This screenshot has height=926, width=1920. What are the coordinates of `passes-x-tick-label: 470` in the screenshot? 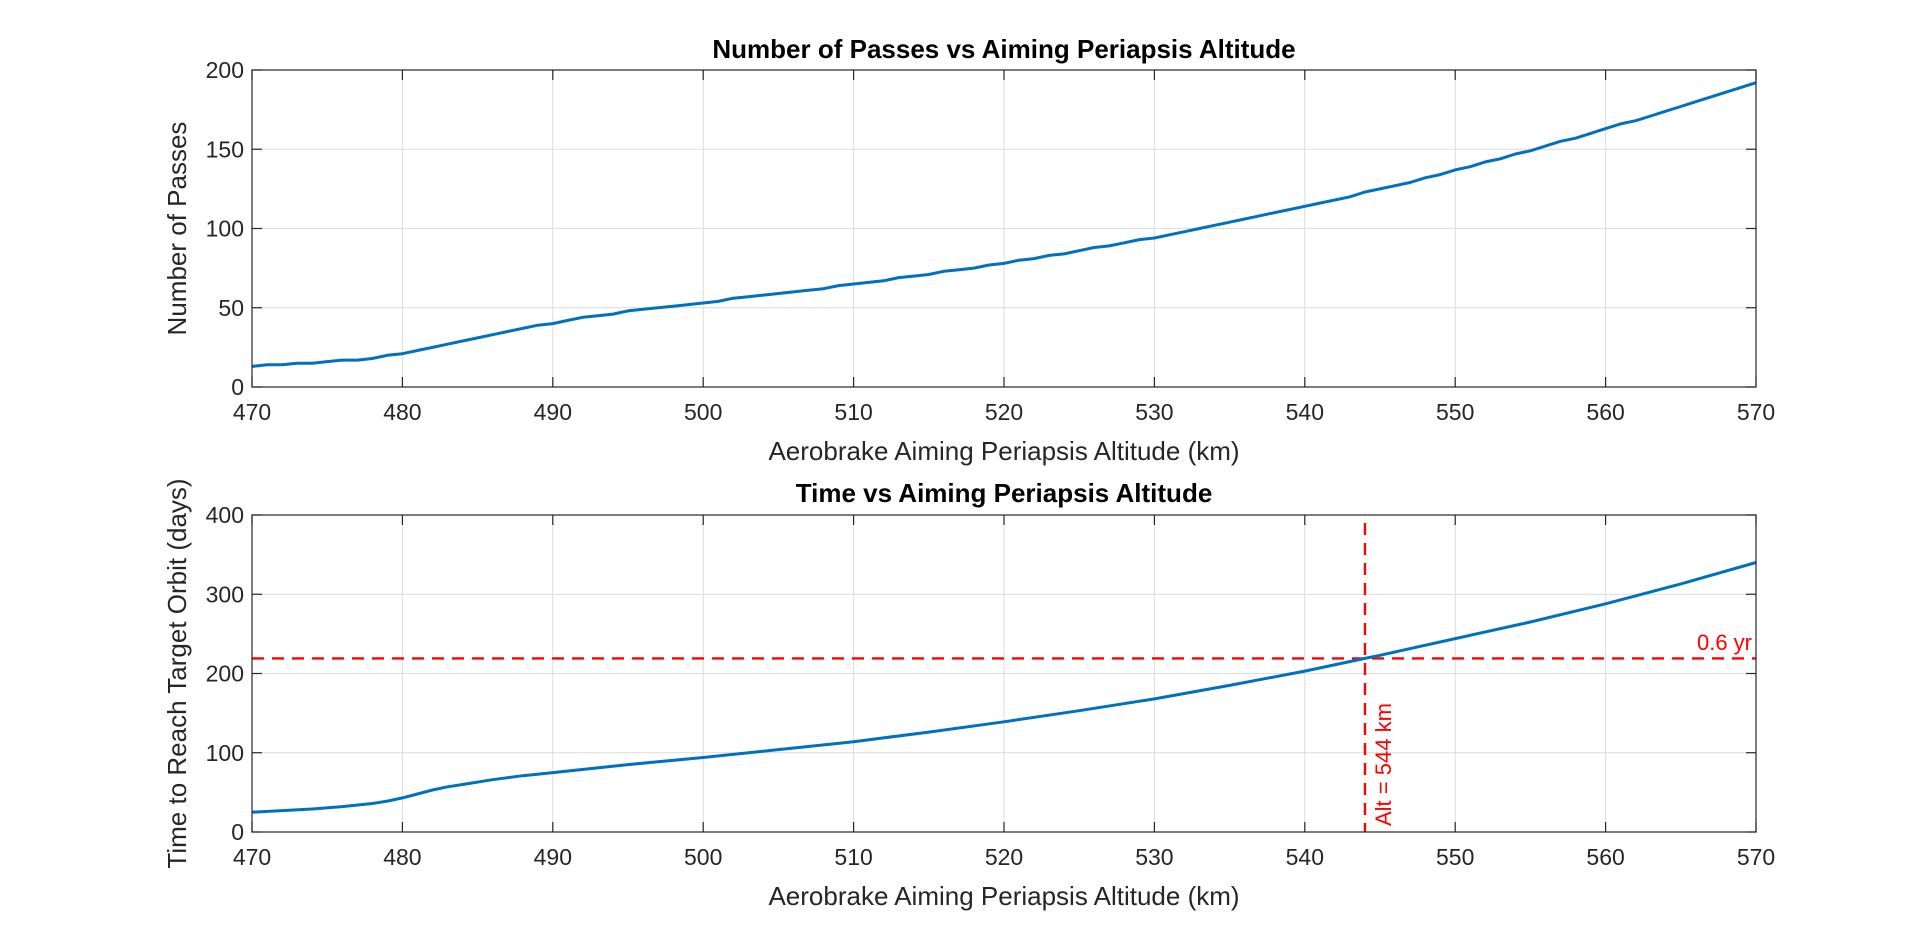 It's located at (252, 412).